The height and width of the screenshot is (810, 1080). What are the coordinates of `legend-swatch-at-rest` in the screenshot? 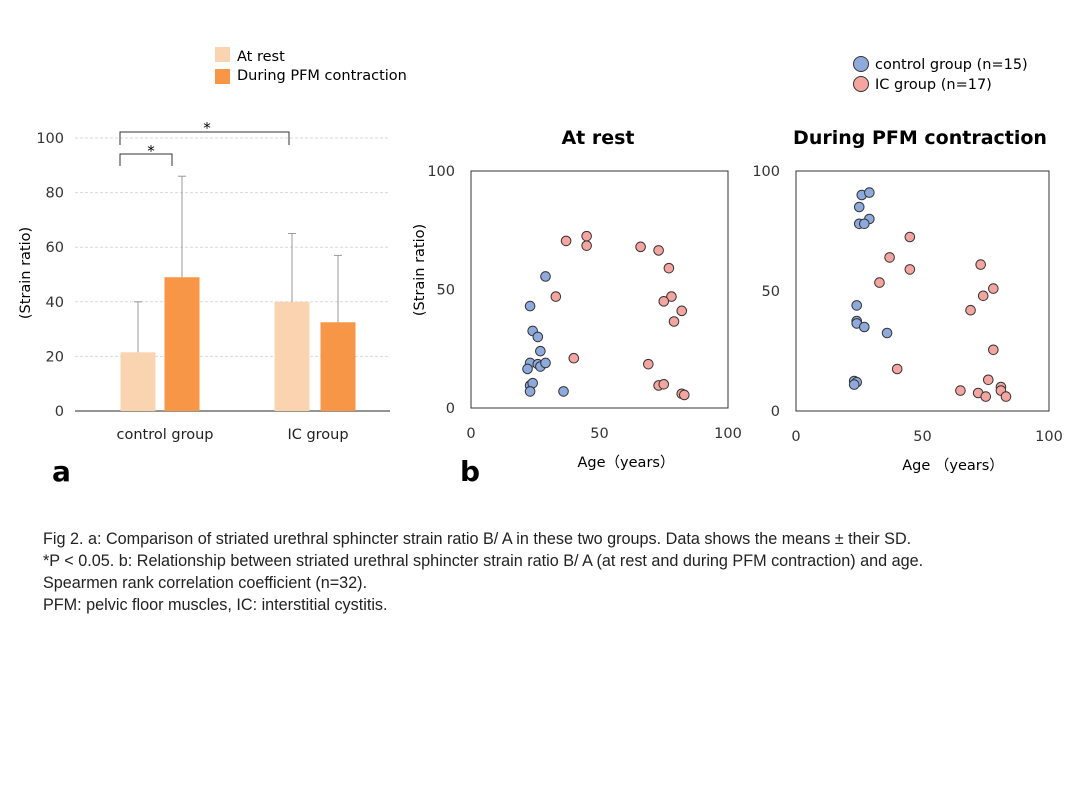 It's located at (222, 54).